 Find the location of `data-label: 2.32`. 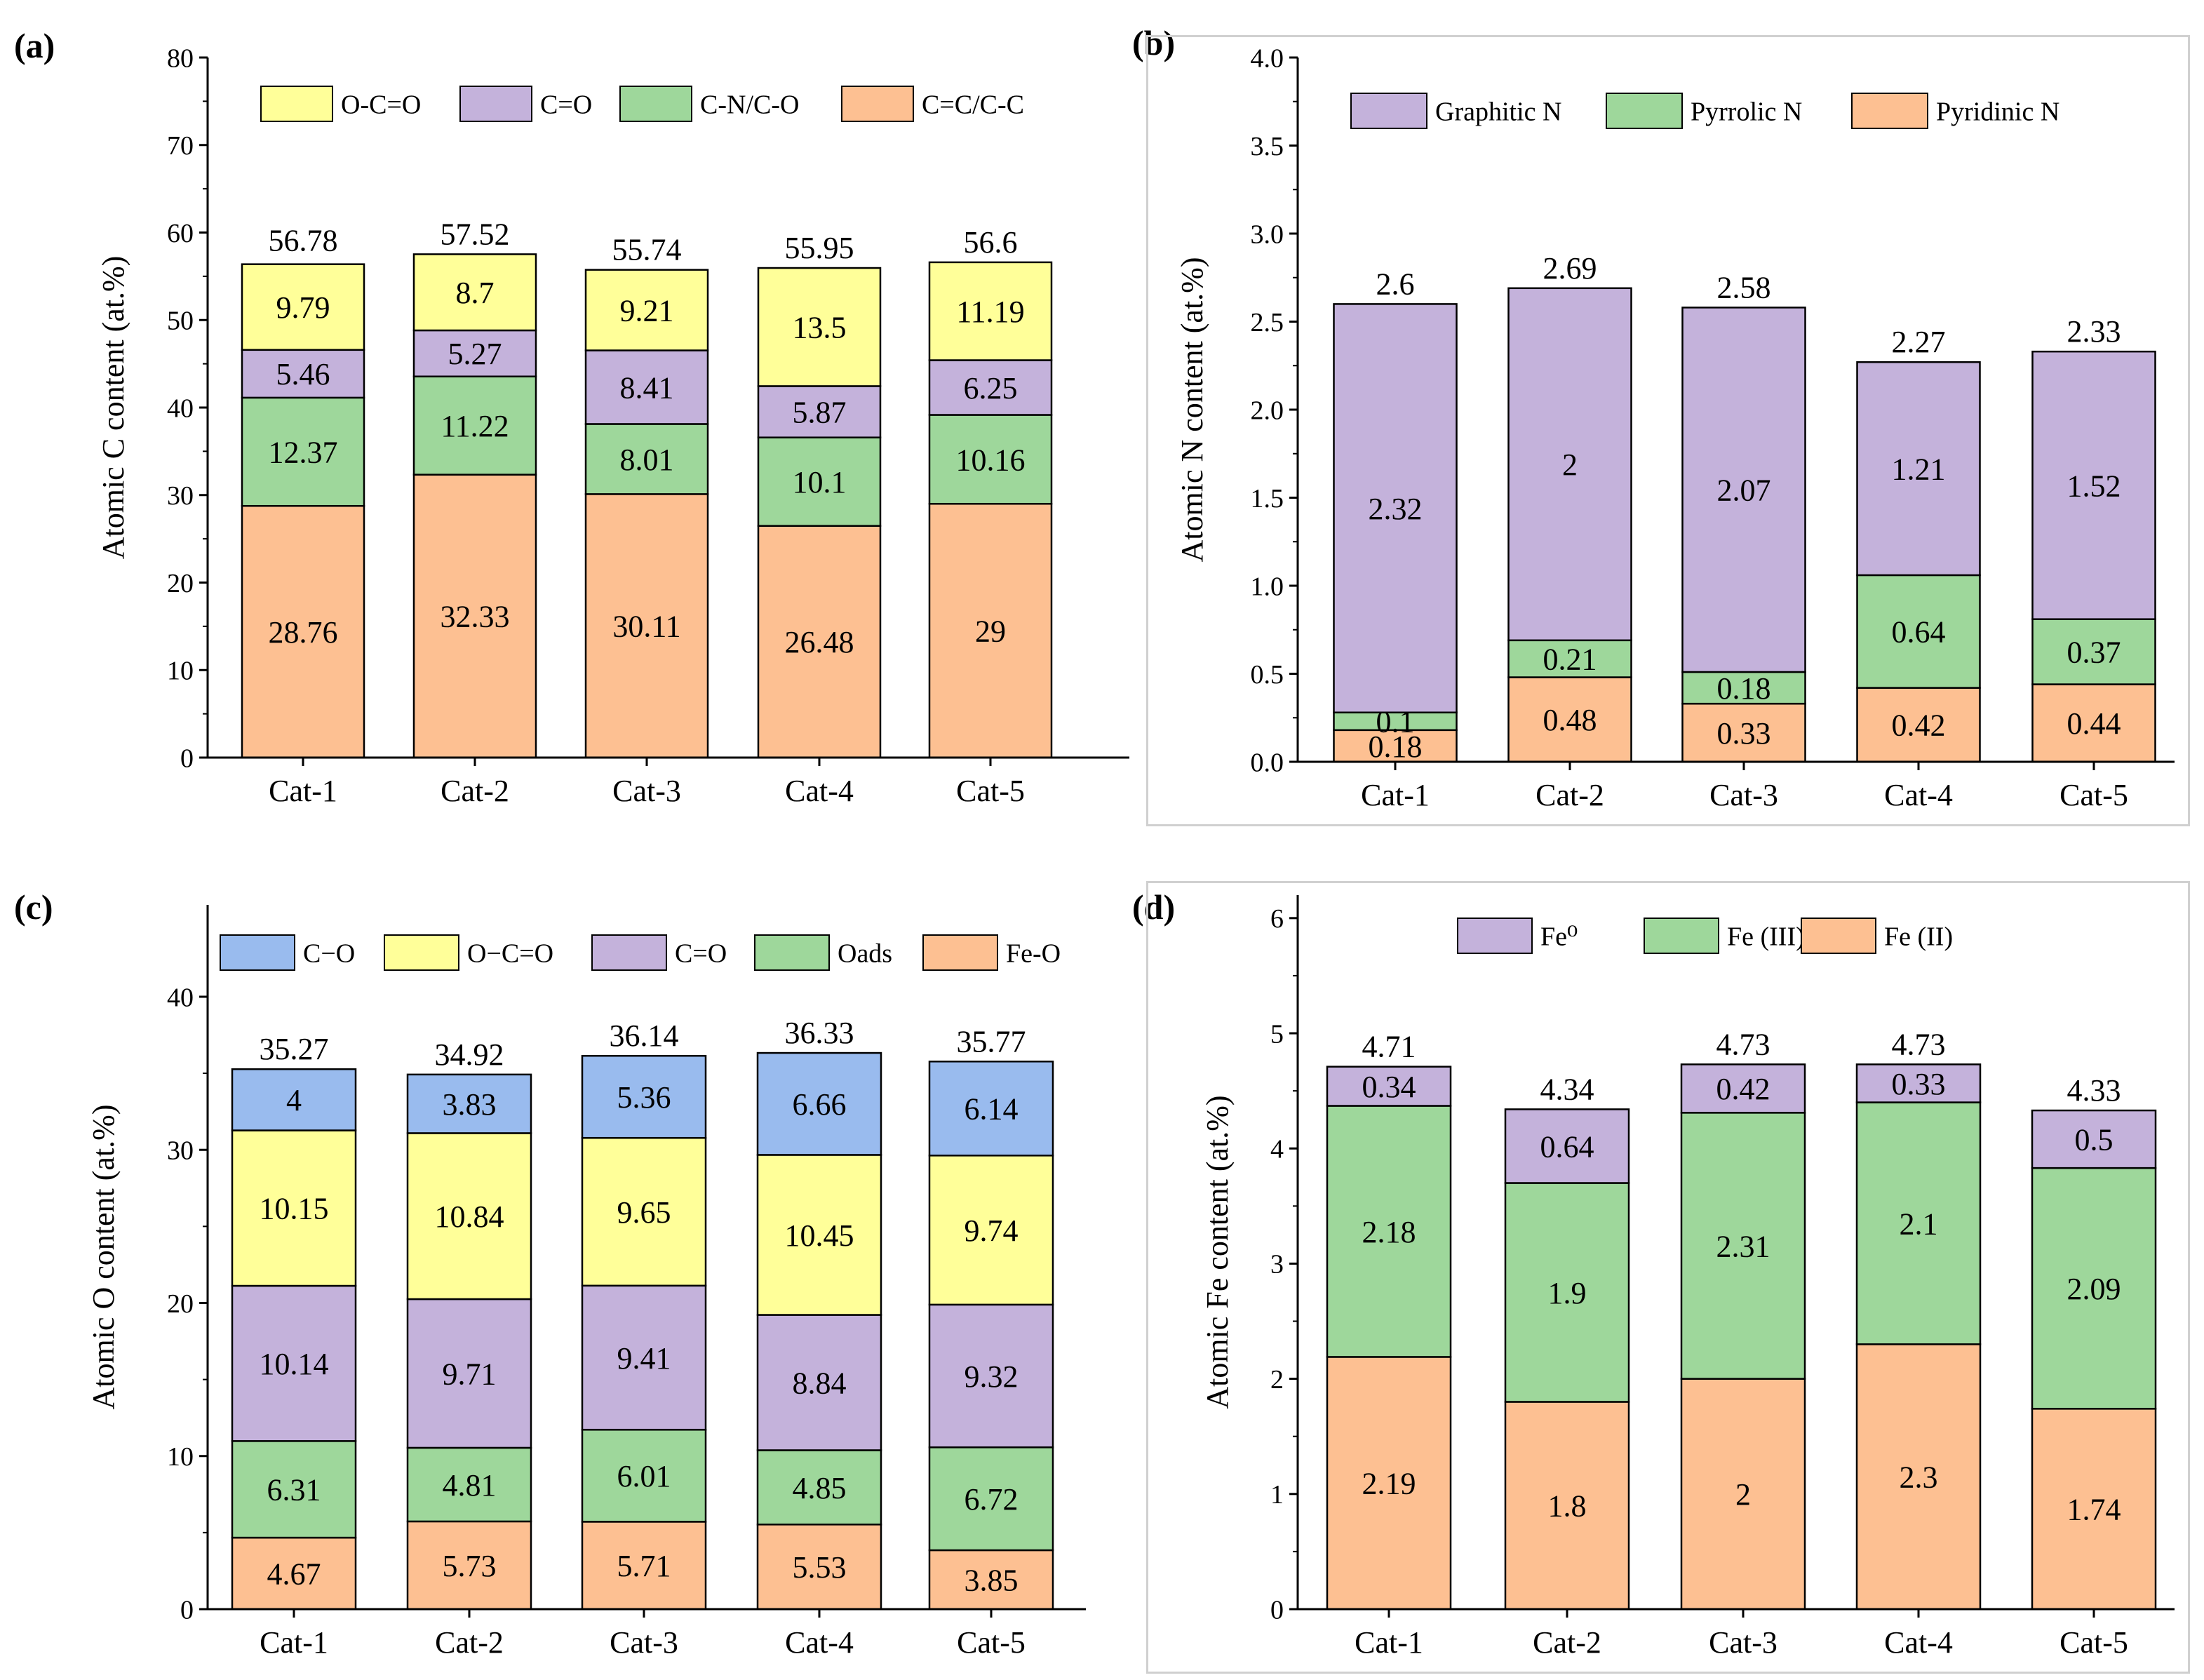

data-label: 2.32 is located at coordinates (1396, 509).